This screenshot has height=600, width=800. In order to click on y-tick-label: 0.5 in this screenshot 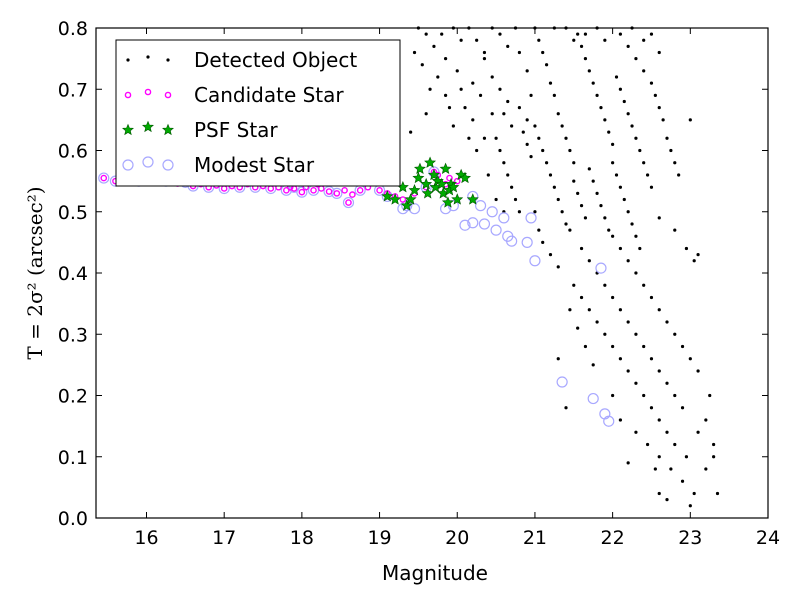, I will do `click(73, 213)`.